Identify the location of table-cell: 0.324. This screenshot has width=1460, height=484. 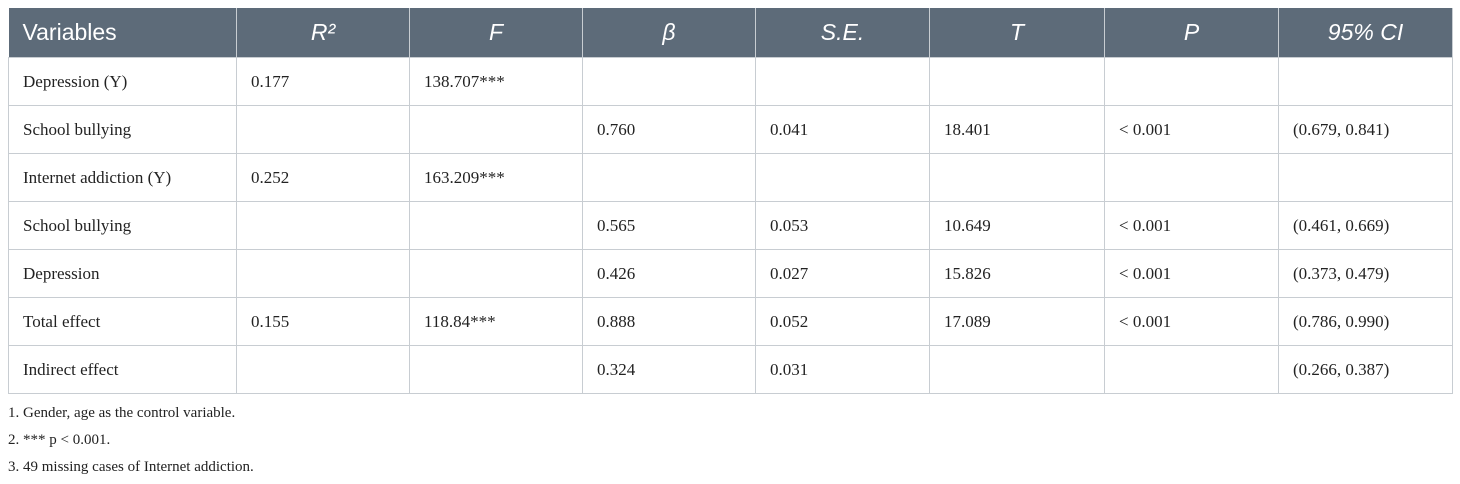
(669, 369).